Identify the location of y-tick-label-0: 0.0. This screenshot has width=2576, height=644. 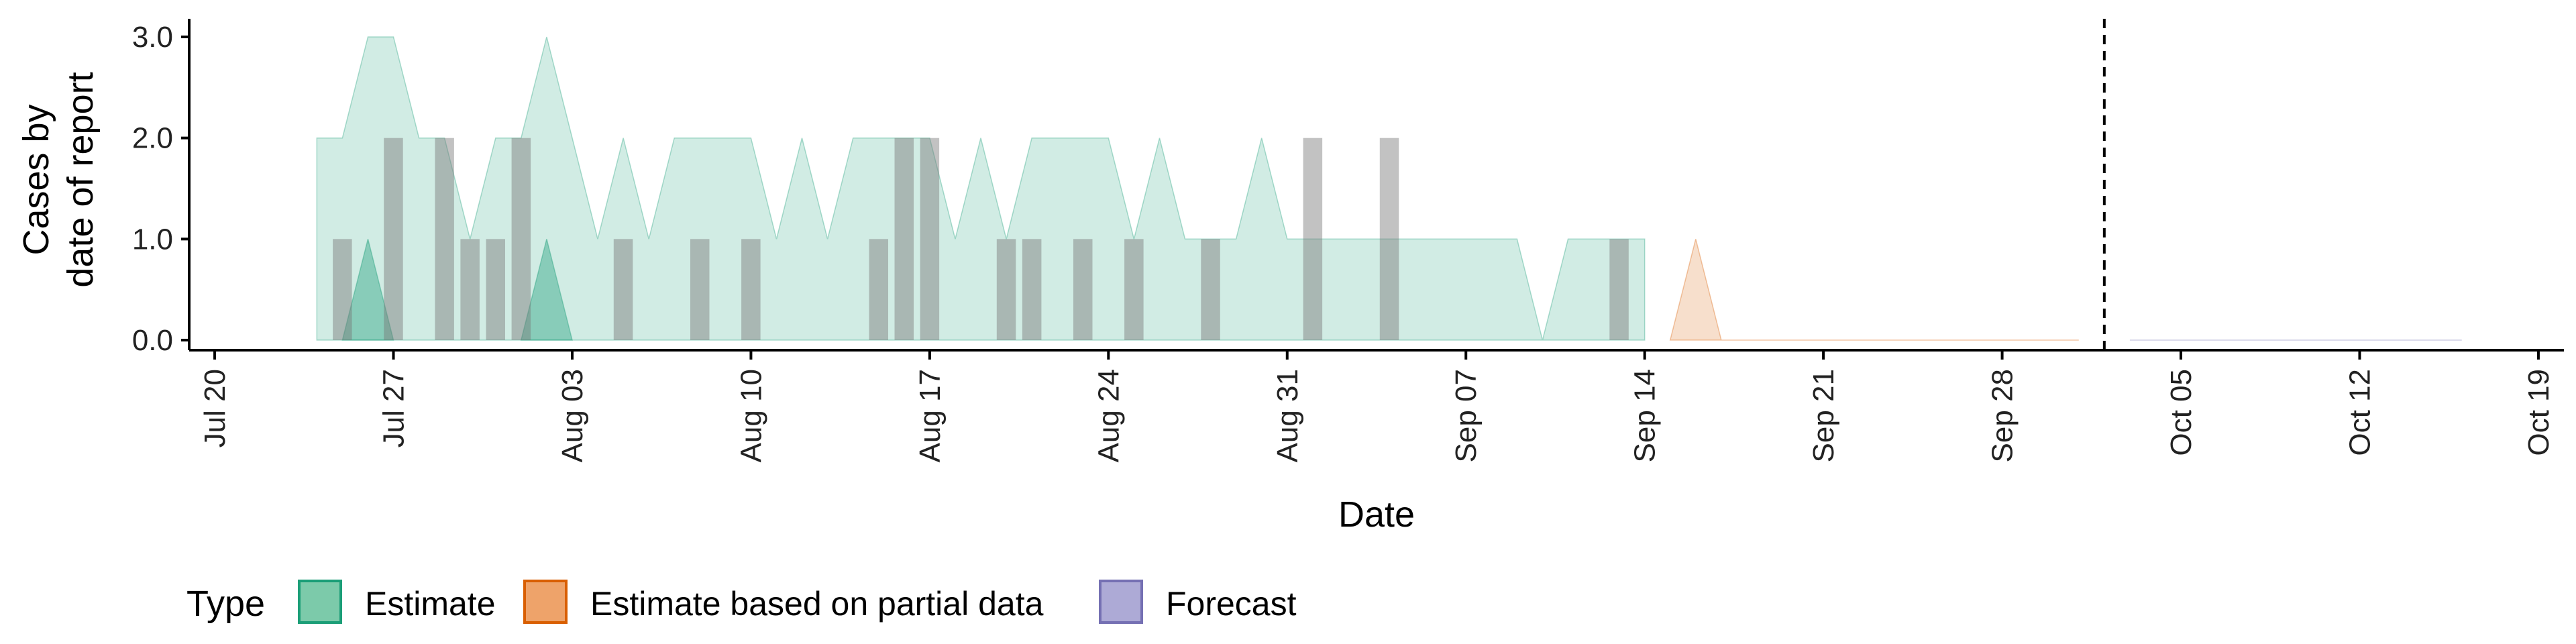
(152, 340).